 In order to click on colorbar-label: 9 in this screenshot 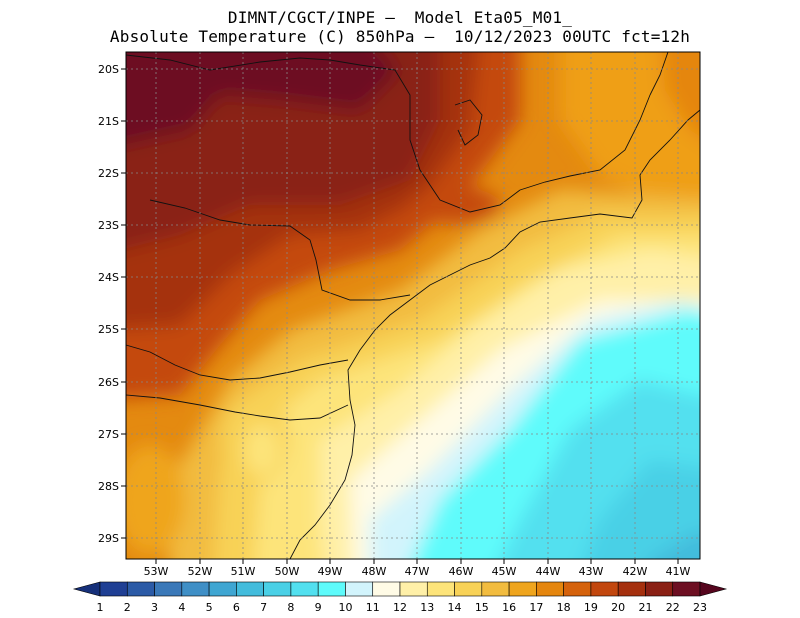, I will do `click(318, 607)`.